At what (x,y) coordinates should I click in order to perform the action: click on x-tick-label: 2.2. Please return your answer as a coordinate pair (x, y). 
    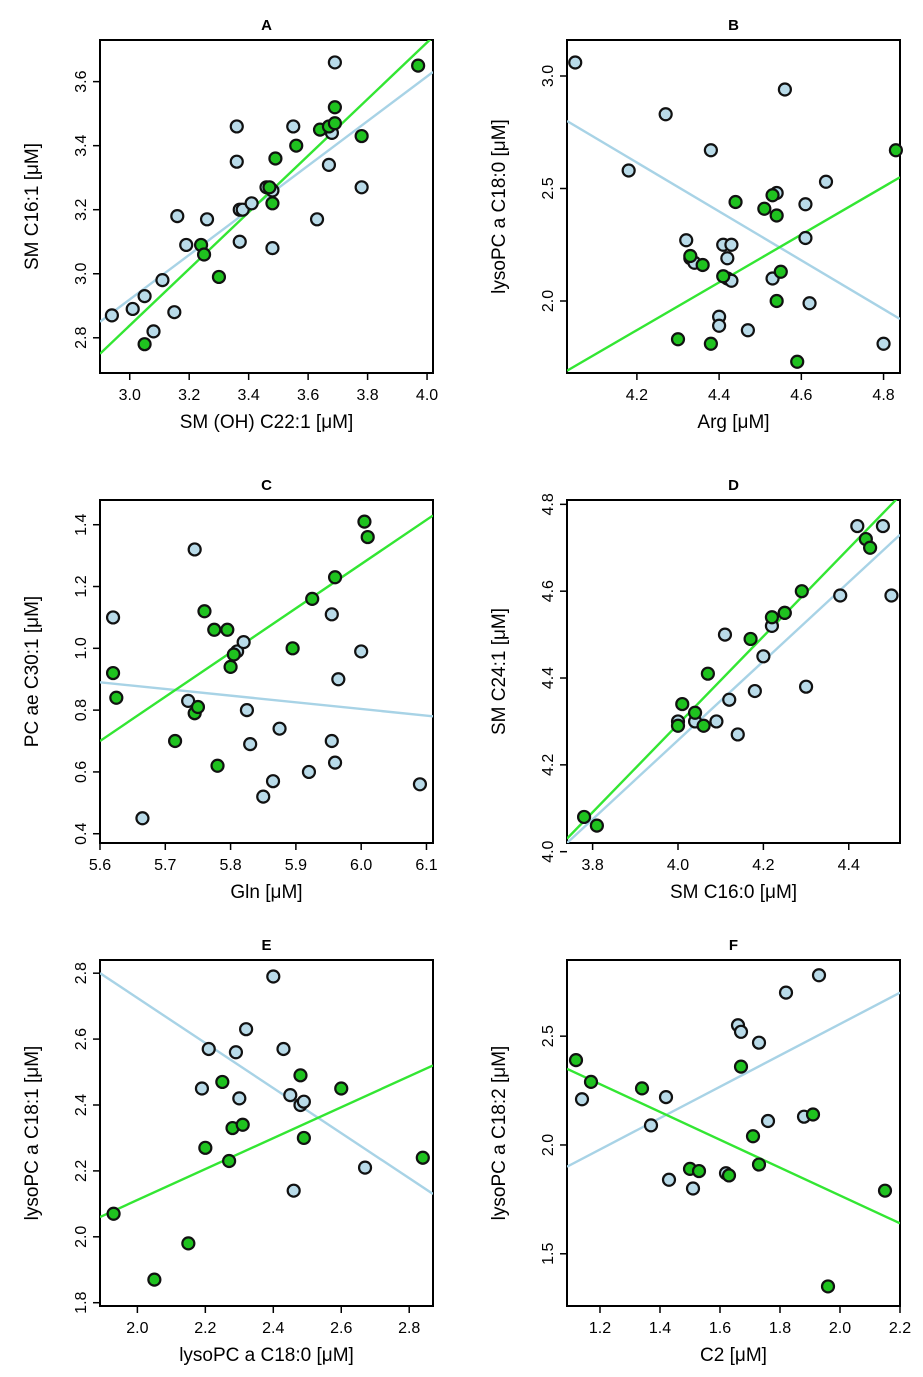
    Looking at the image, I should click on (900, 1328).